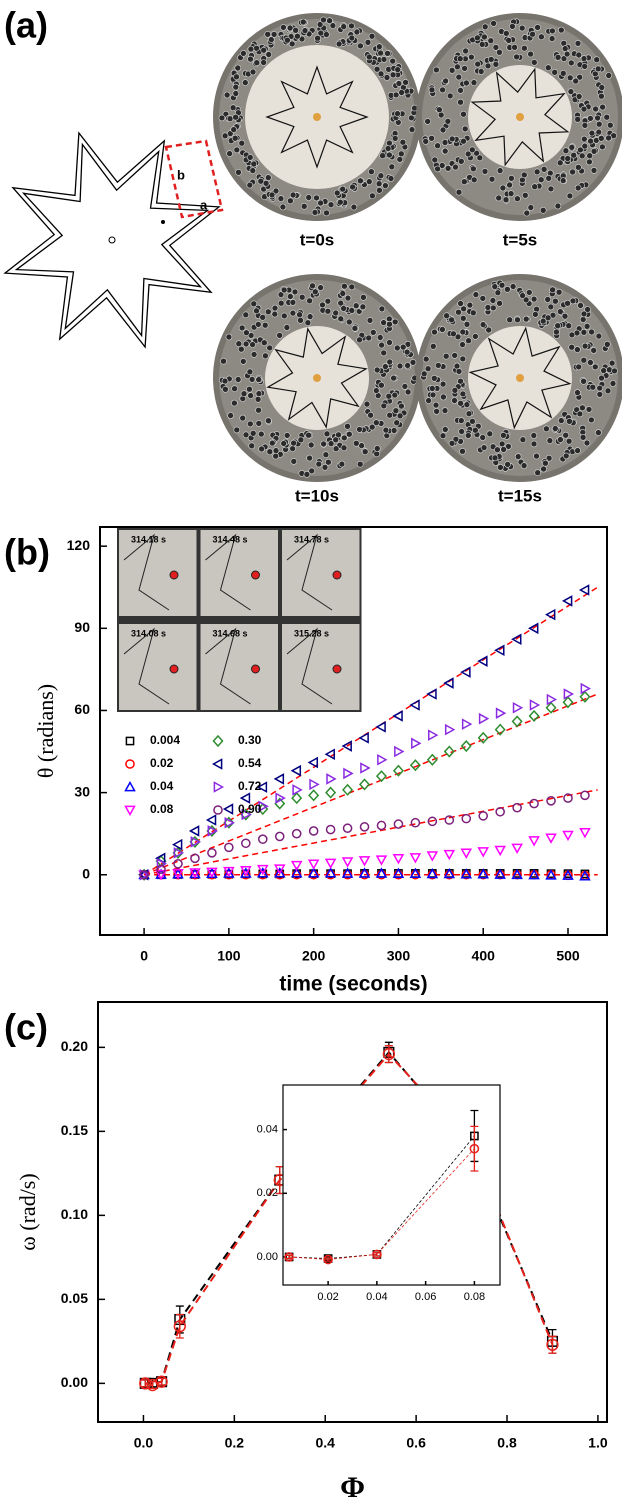 The width and height of the screenshot is (622, 1506). What do you see at coordinates (165, 740) in the screenshot?
I see `legend-label: 0.004` at bounding box center [165, 740].